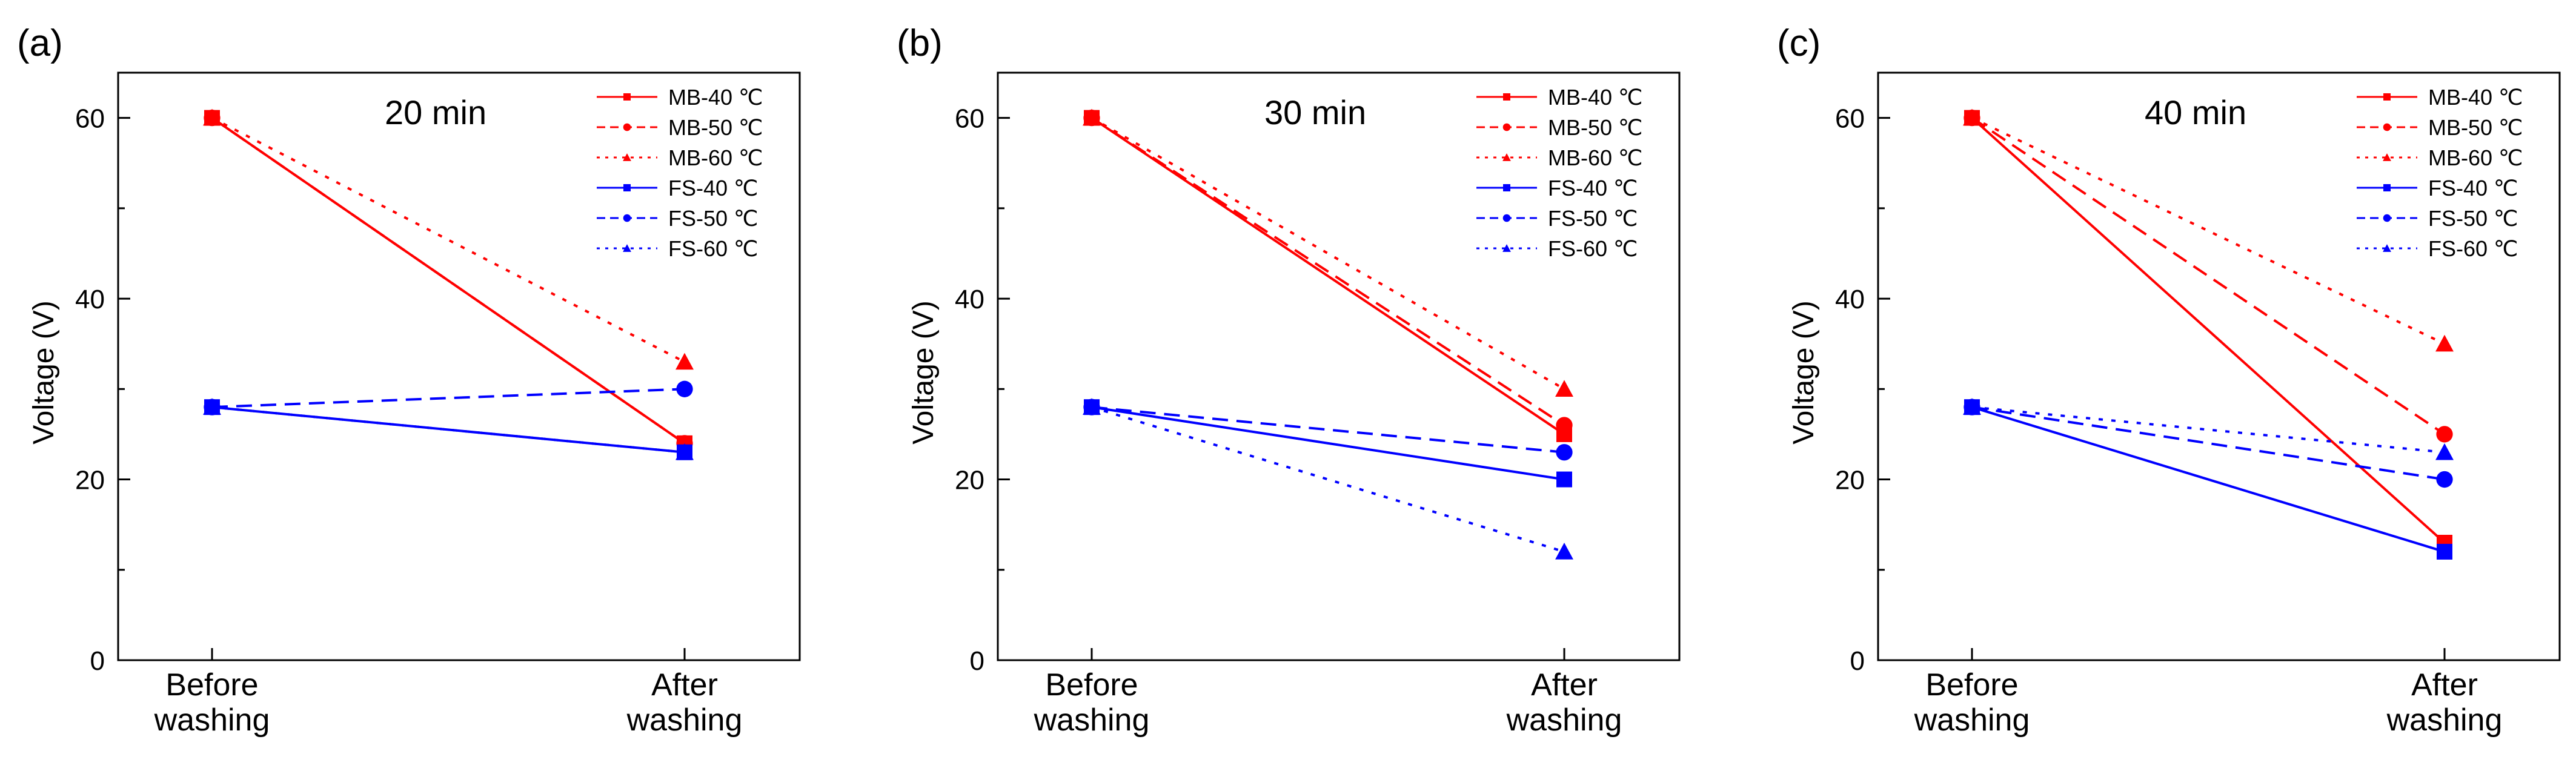  Describe the element at coordinates (2195, 112) in the screenshot. I see `time-label: 40 min` at that location.